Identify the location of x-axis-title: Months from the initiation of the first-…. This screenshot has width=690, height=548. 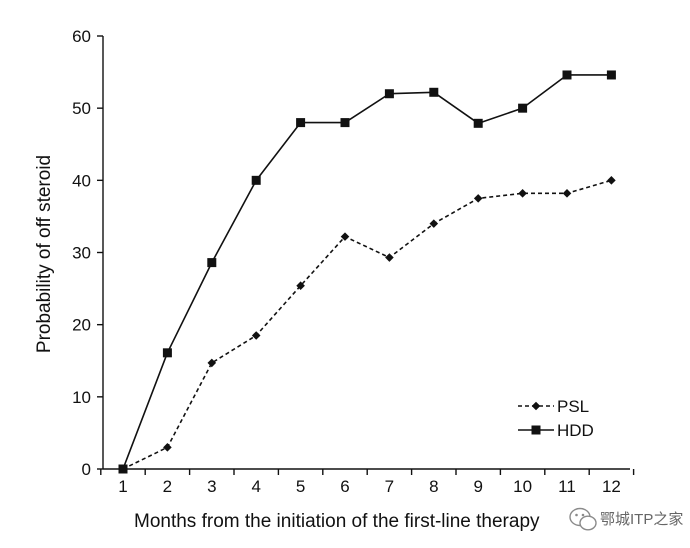
(337, 521).